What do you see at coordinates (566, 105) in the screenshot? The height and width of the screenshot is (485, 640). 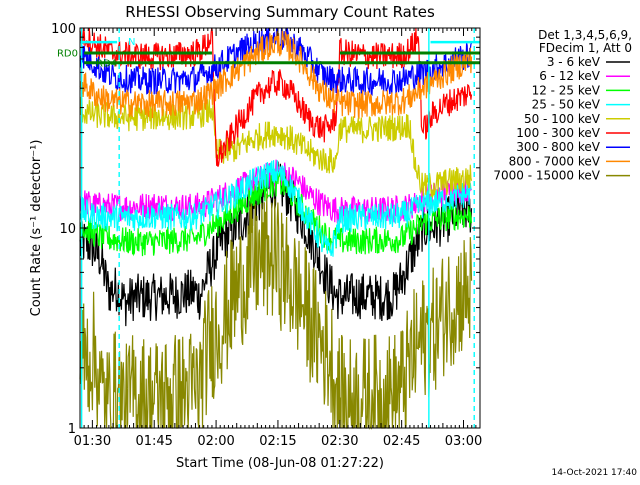 I see `legend-label-25-50-kev: 25 - 50 keV` at bounding box center [566, 105].